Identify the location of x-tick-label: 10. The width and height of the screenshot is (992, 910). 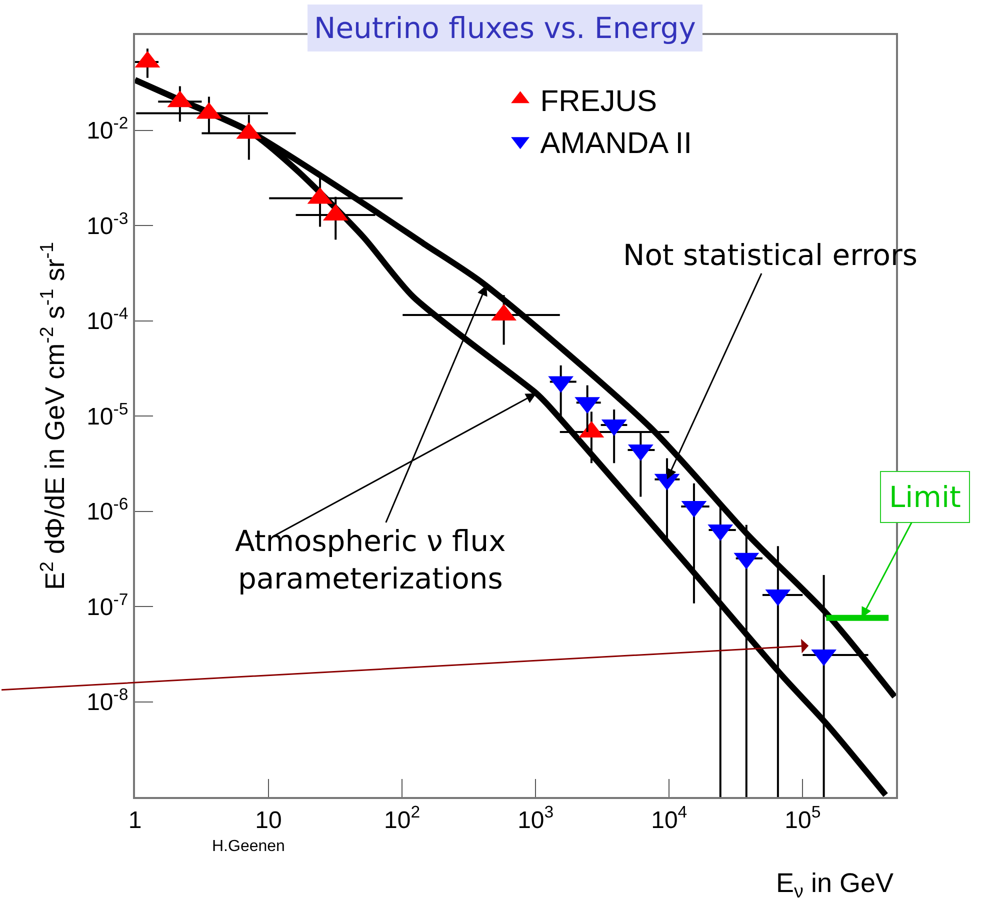
(268, 820).